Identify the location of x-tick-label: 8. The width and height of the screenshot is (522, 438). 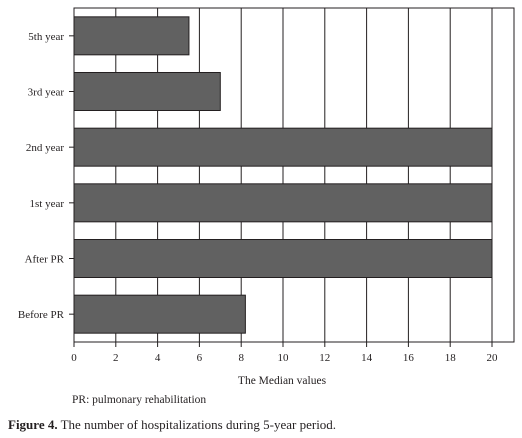
(241, 358).